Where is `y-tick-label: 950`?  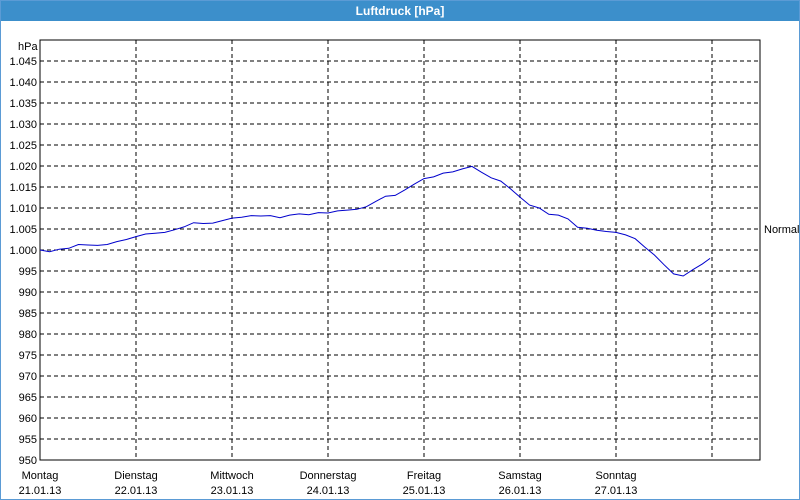 y-tick-label: 950 is located at coordinates (28, 461).